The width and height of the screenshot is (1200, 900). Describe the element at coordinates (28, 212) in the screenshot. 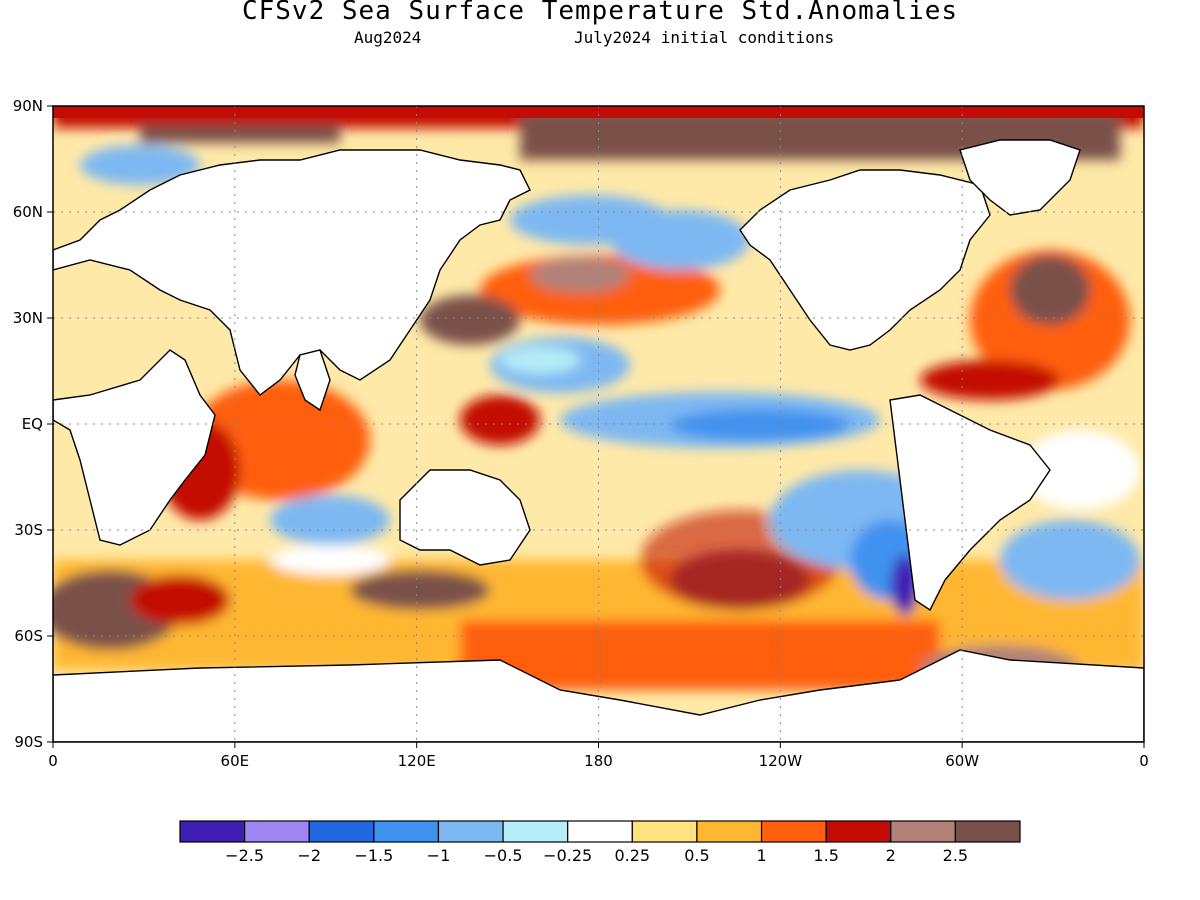

I see `lat-label: 60N` at that location.